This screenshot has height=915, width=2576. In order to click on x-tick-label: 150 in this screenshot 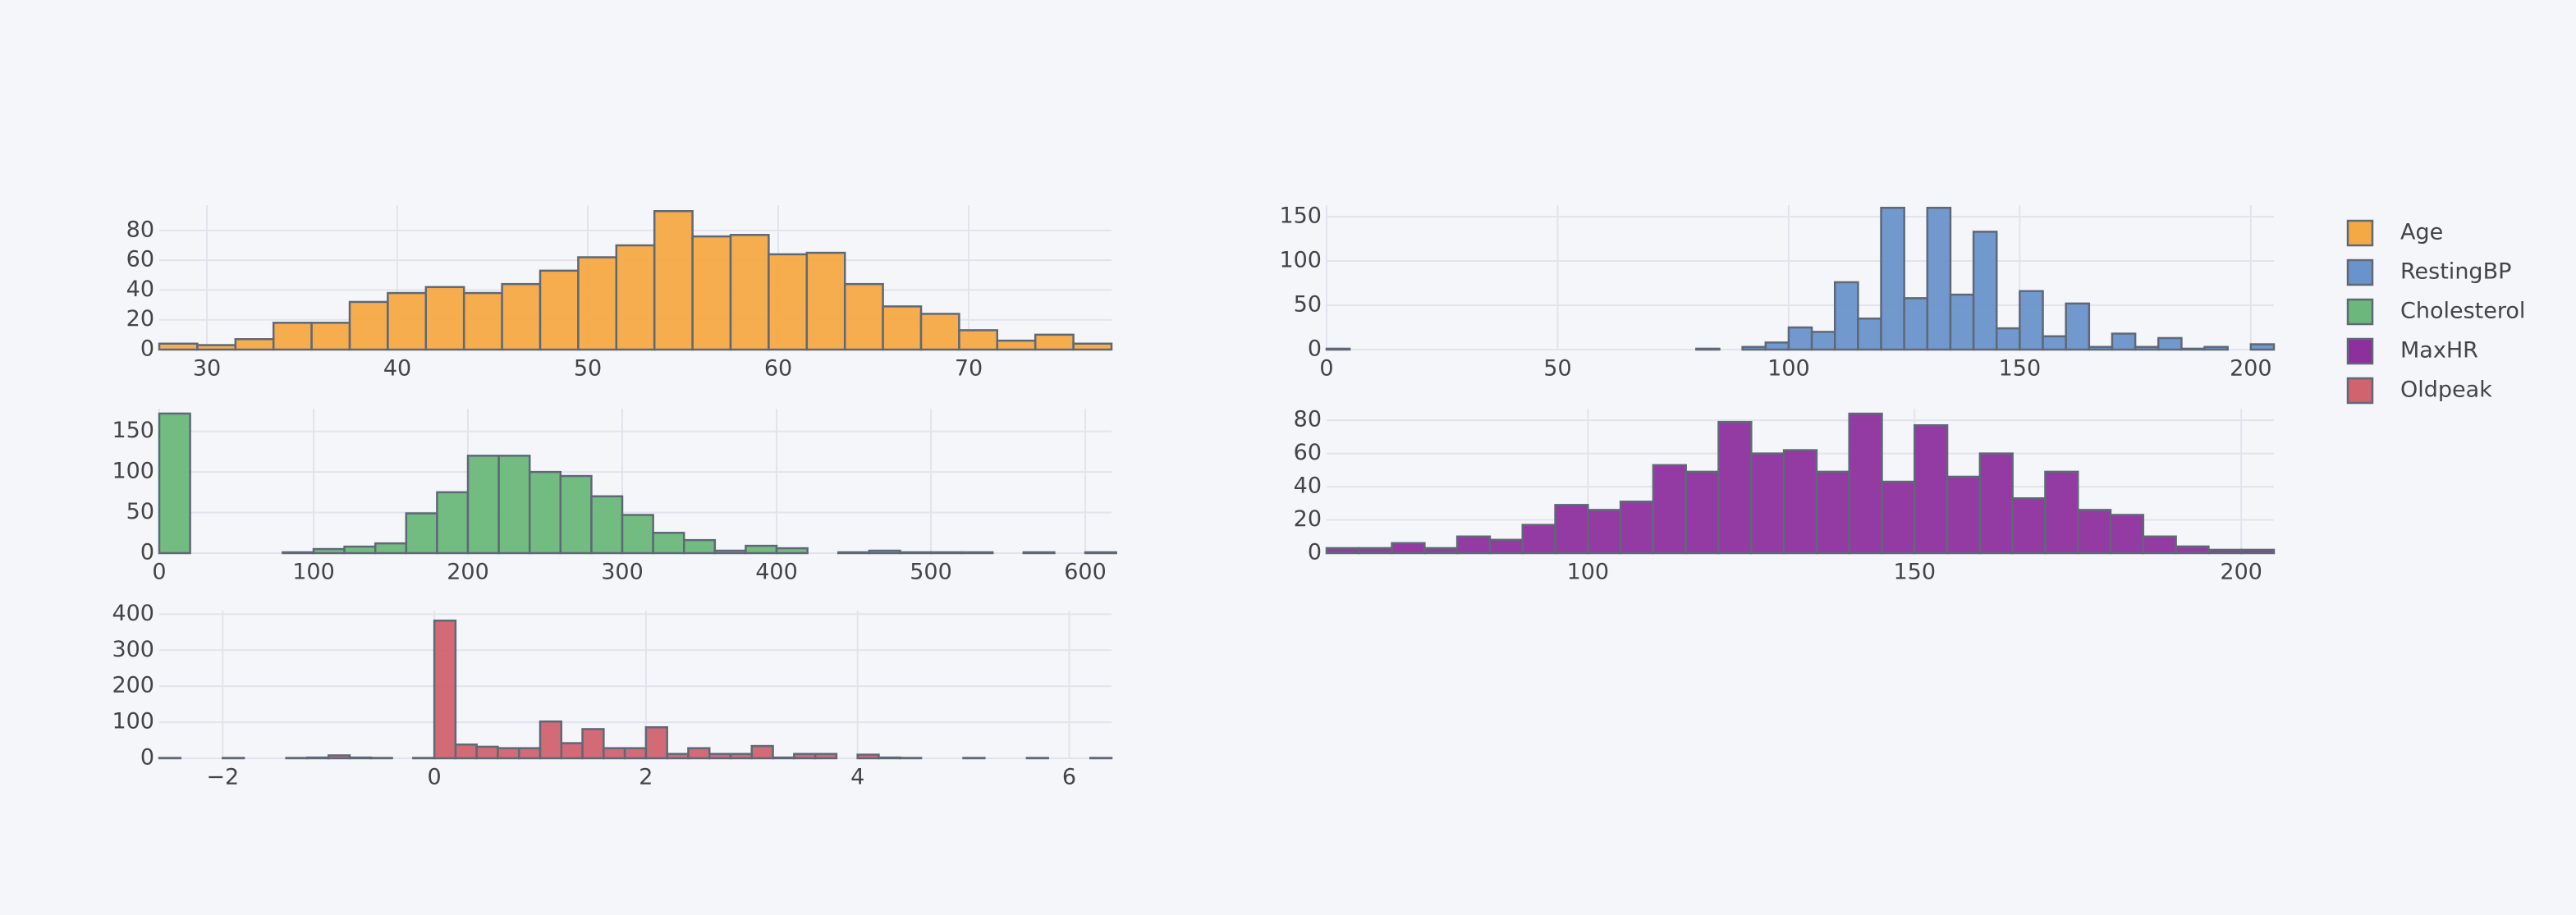, I will do `click(1916, 572)`.